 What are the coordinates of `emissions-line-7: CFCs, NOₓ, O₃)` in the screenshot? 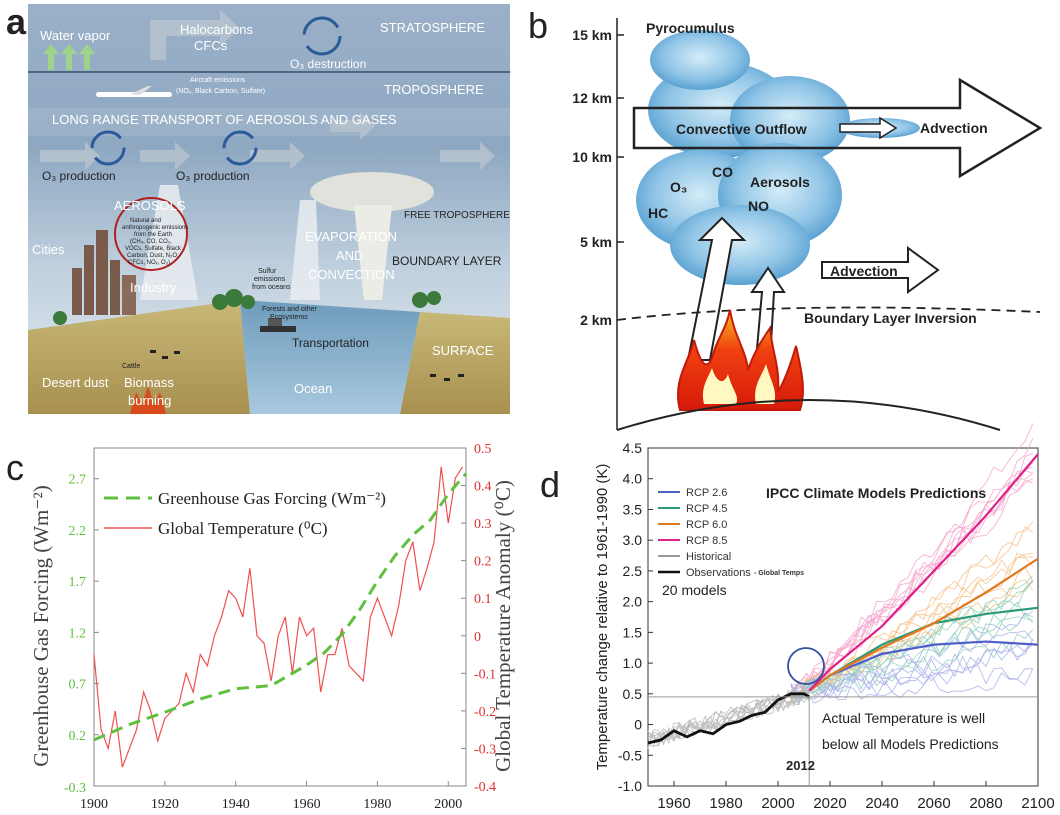 It's located at (149, 263).